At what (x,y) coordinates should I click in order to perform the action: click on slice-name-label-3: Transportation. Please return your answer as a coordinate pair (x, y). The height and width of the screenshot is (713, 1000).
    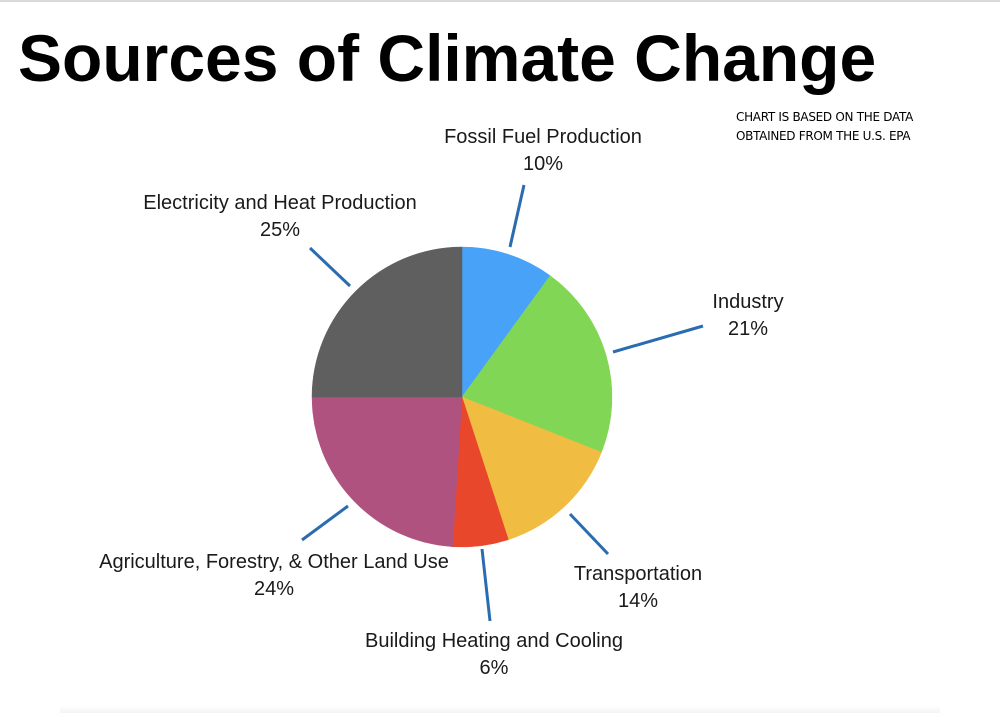
    Looking at the image, I should click on (638, 574).